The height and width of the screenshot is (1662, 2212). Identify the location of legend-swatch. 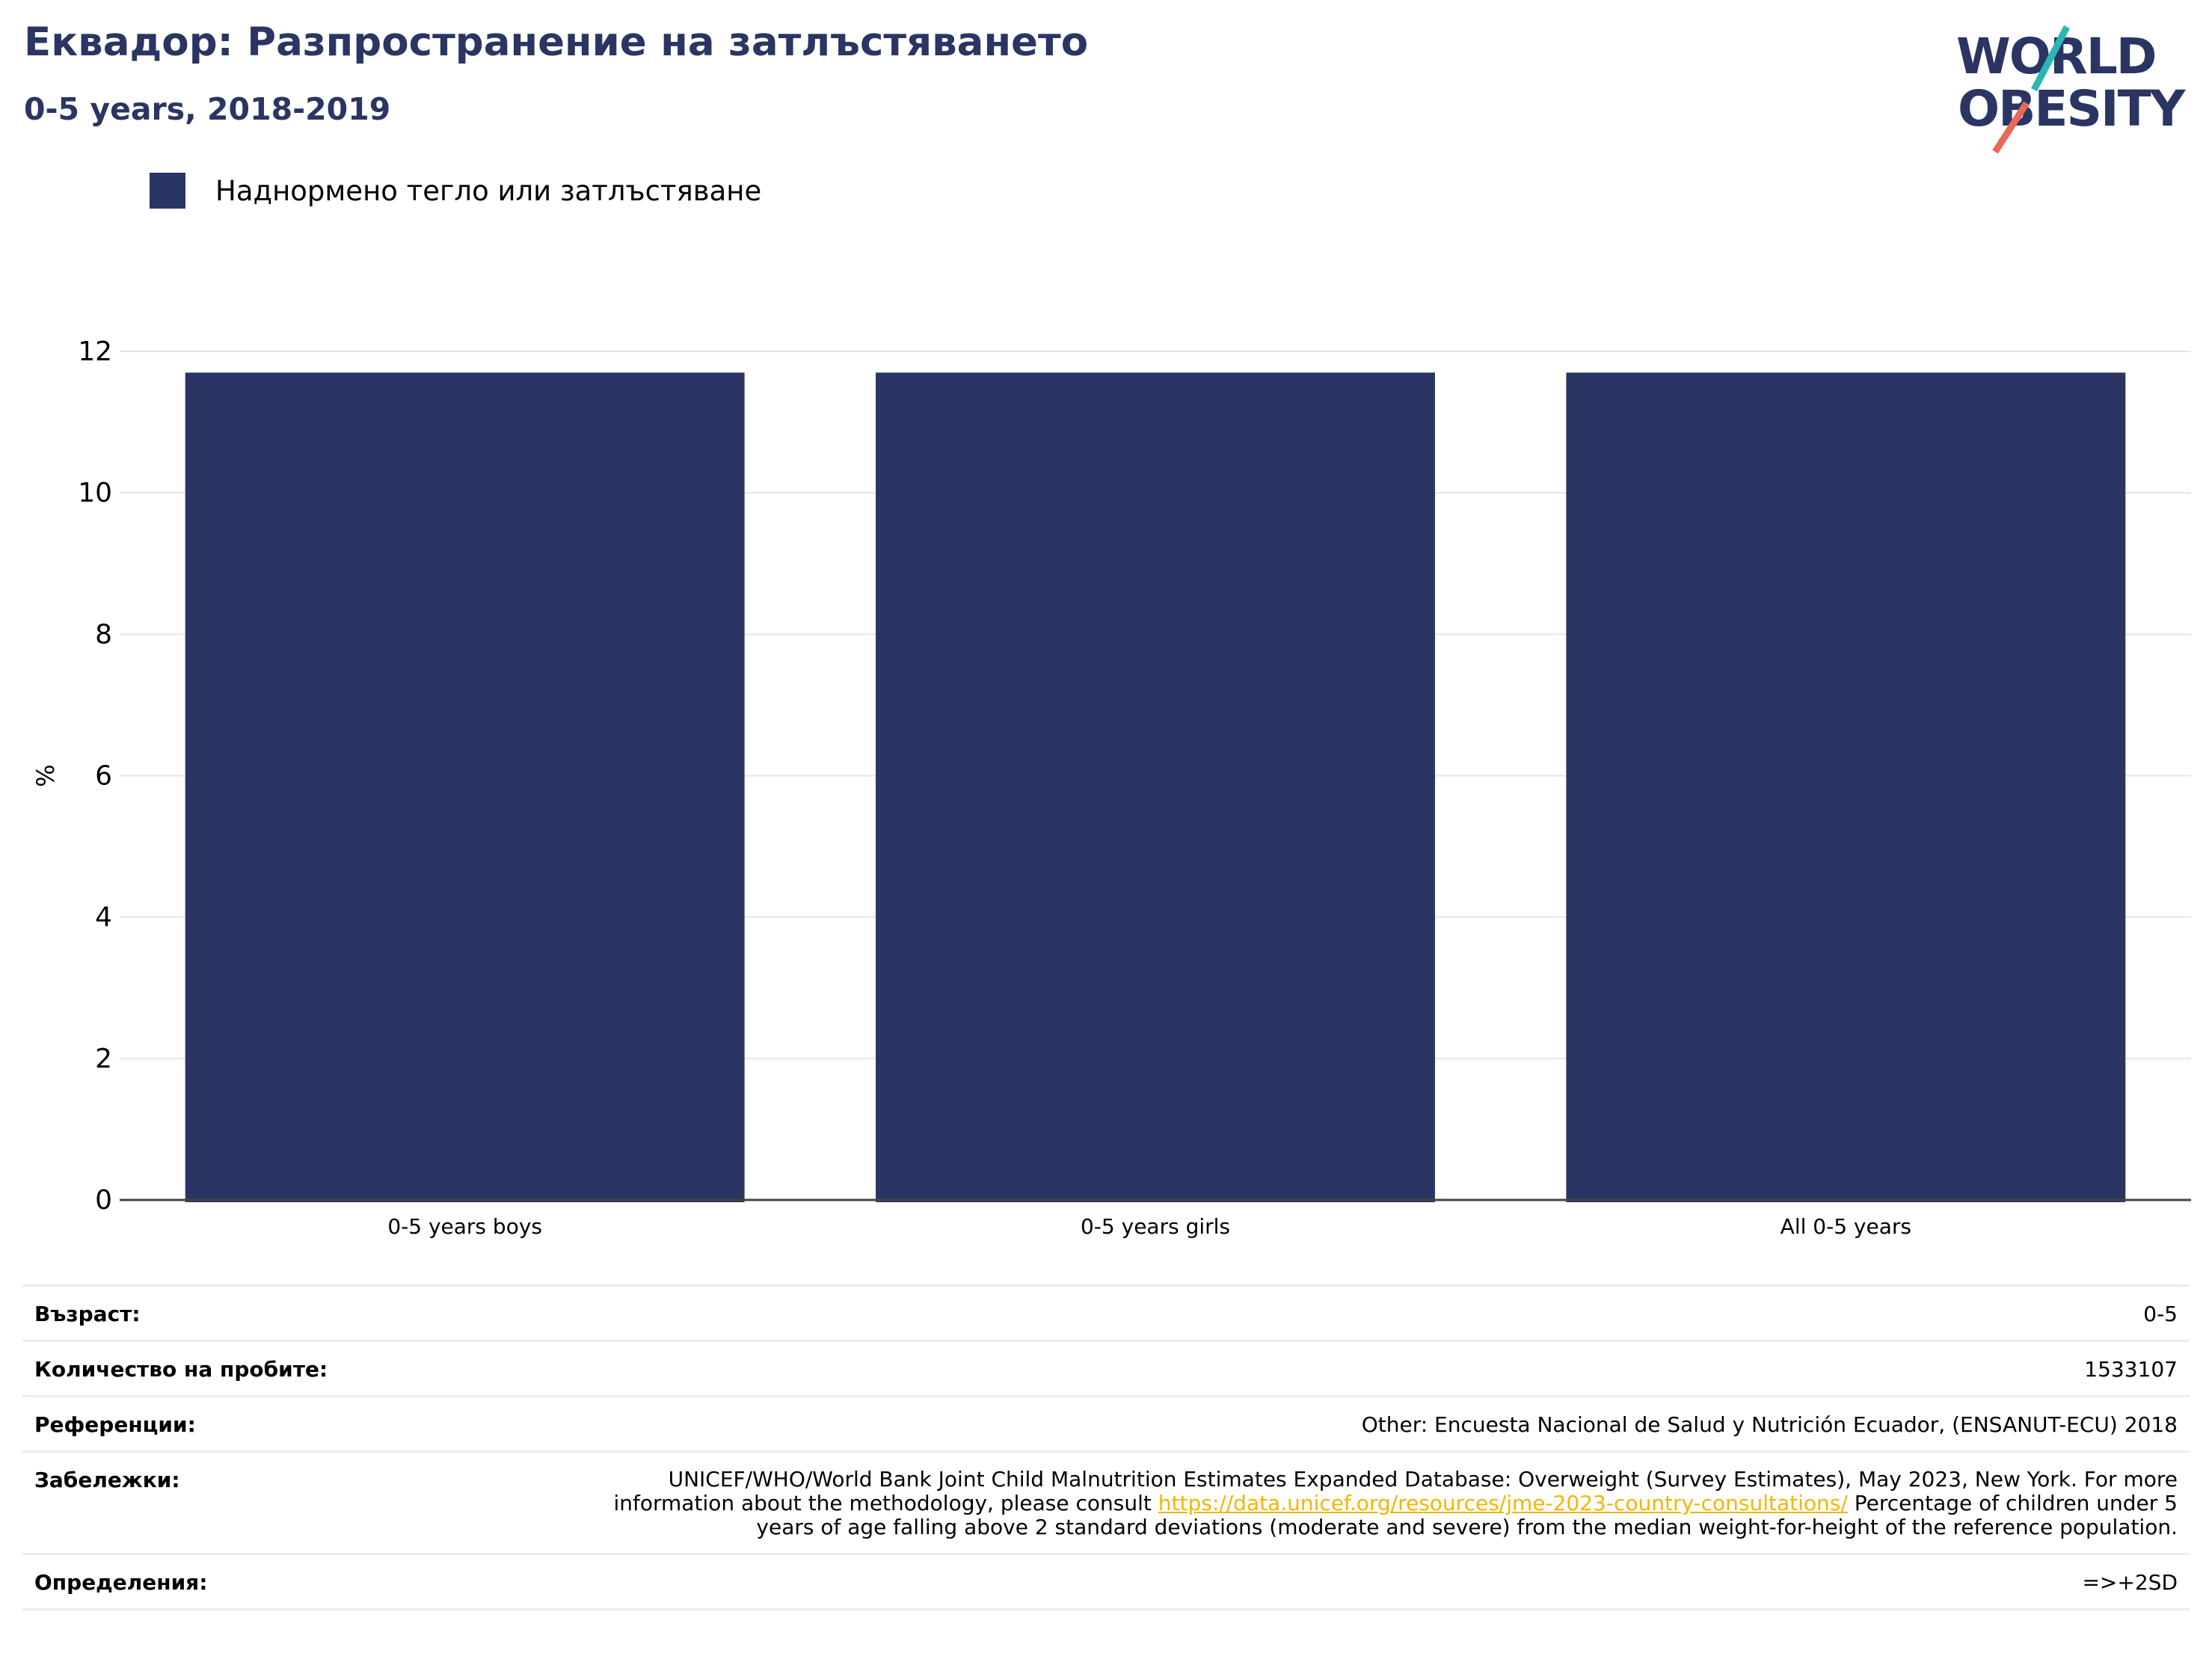
(167, 191).